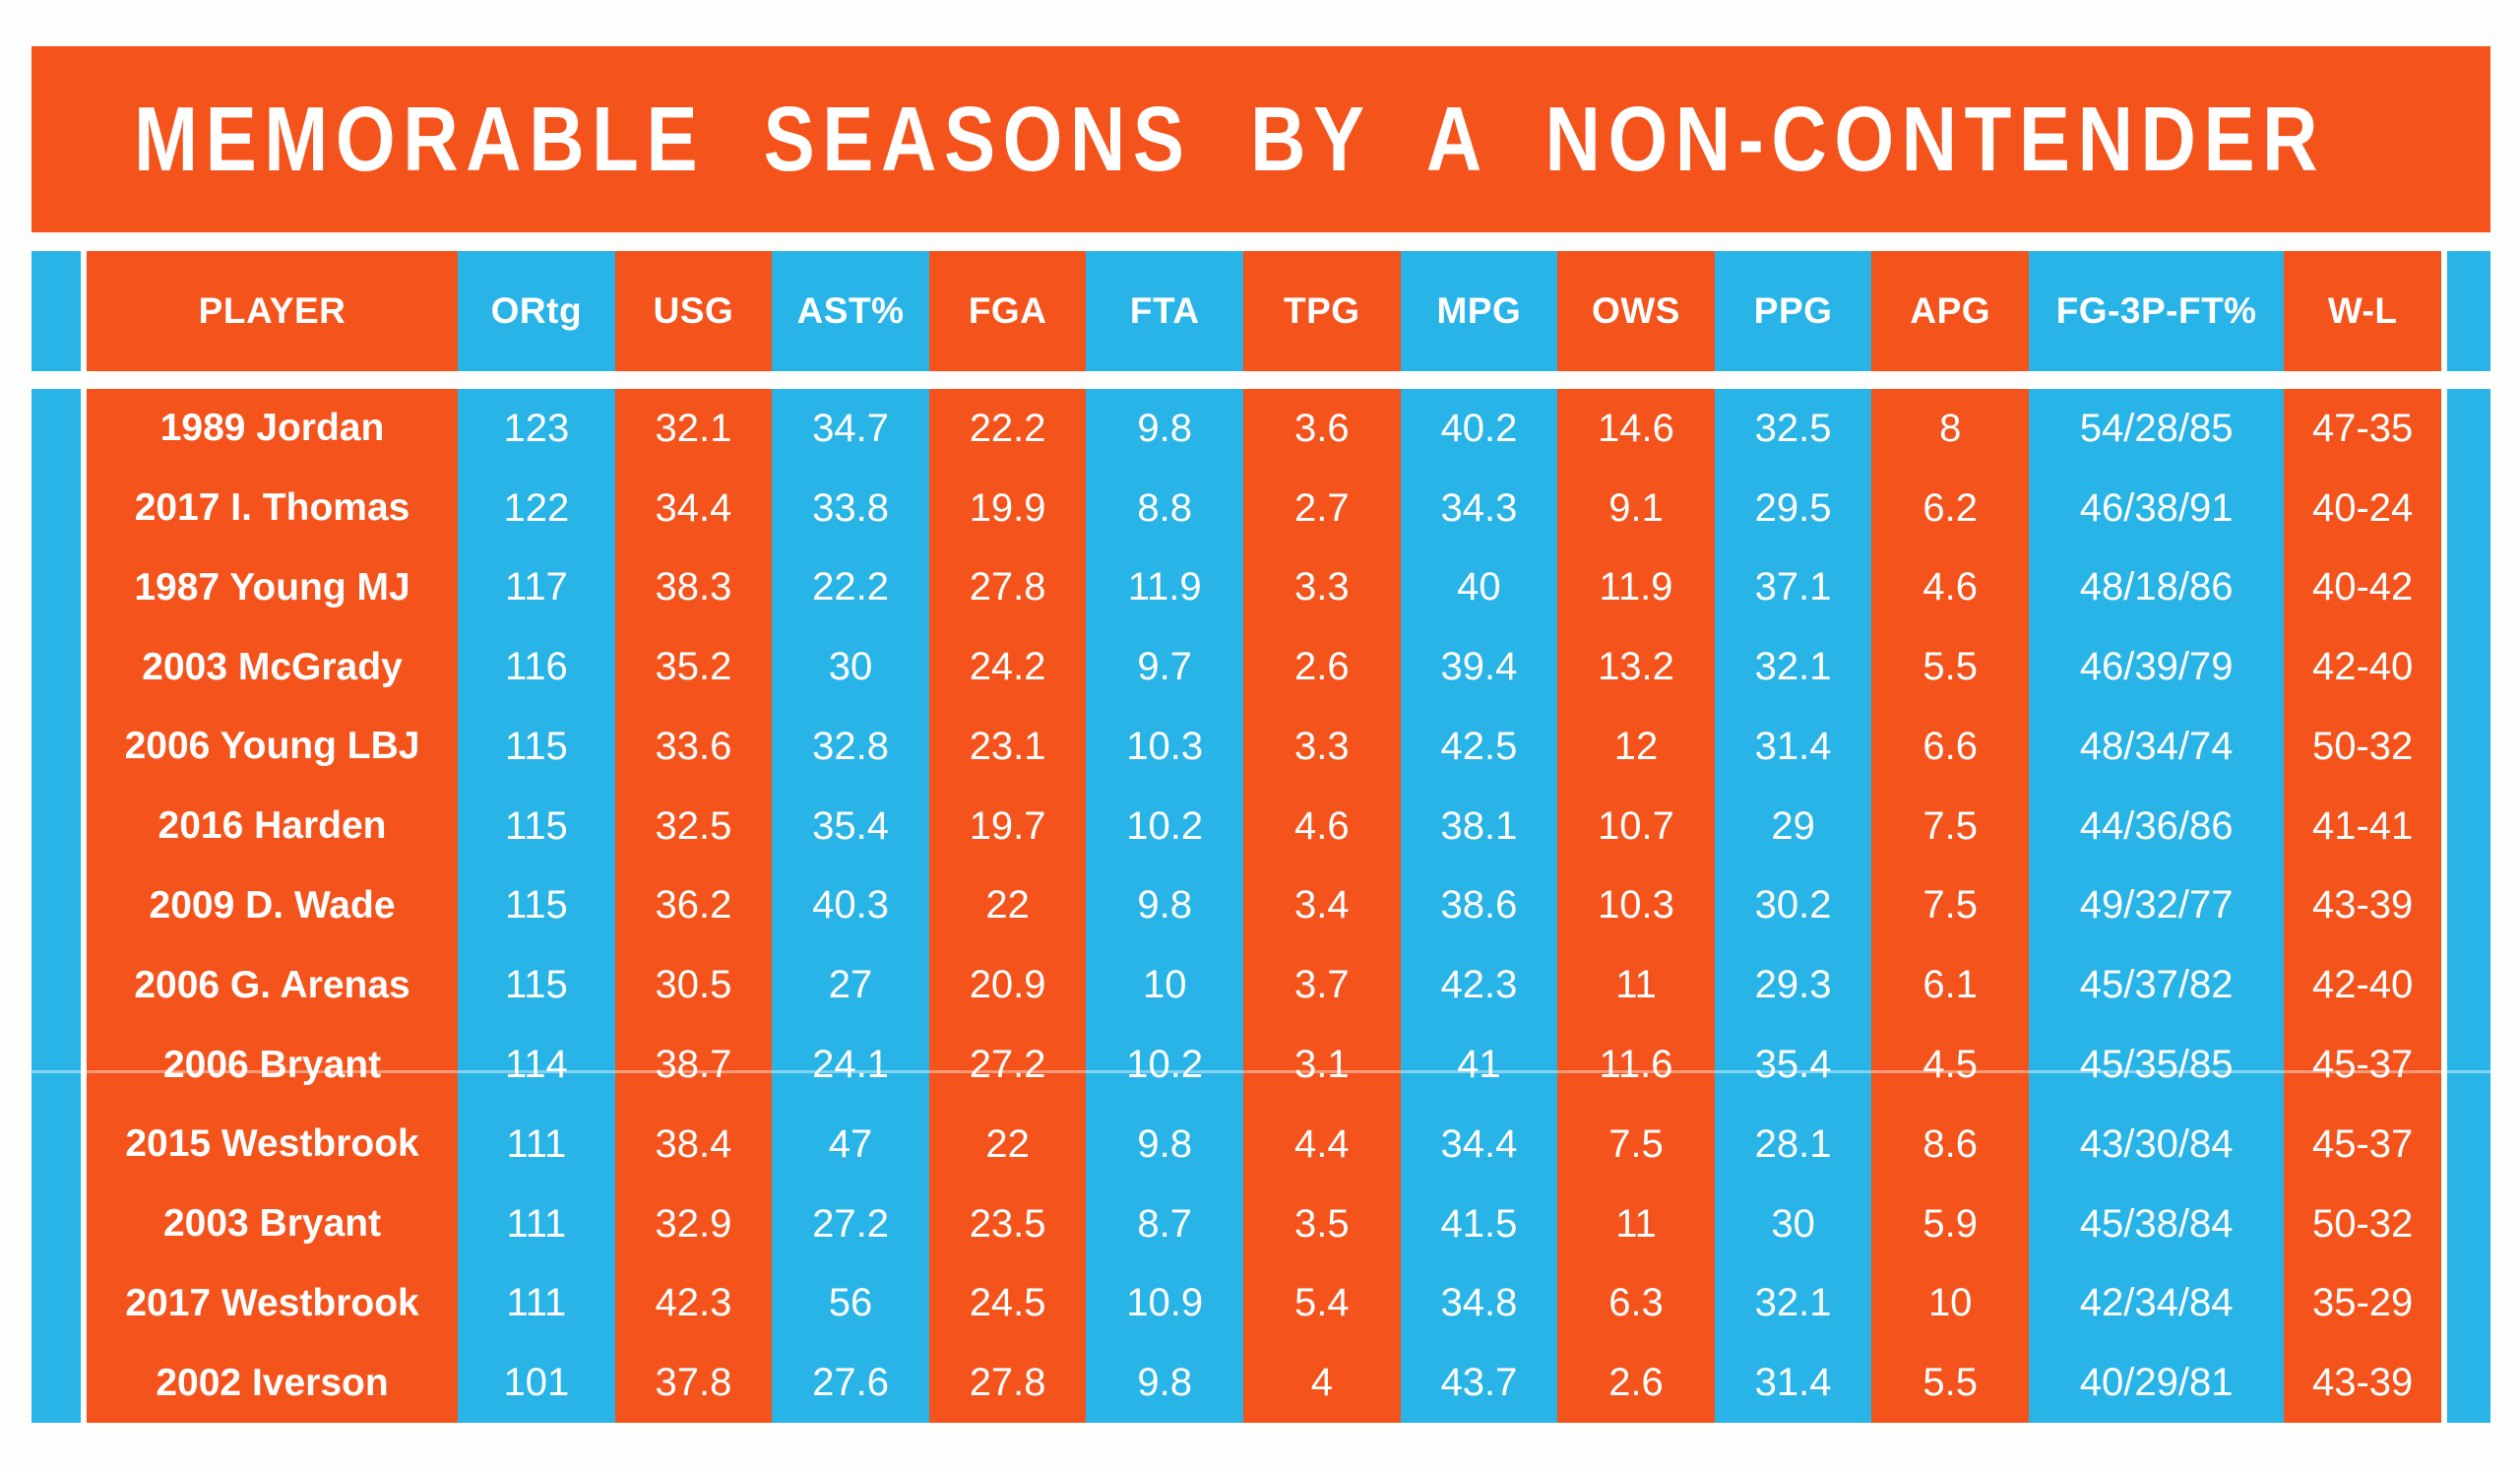 The width and height of the screenshot is (2520, 1472). I want to click on stat-cell: 114, so click(536, 1064).